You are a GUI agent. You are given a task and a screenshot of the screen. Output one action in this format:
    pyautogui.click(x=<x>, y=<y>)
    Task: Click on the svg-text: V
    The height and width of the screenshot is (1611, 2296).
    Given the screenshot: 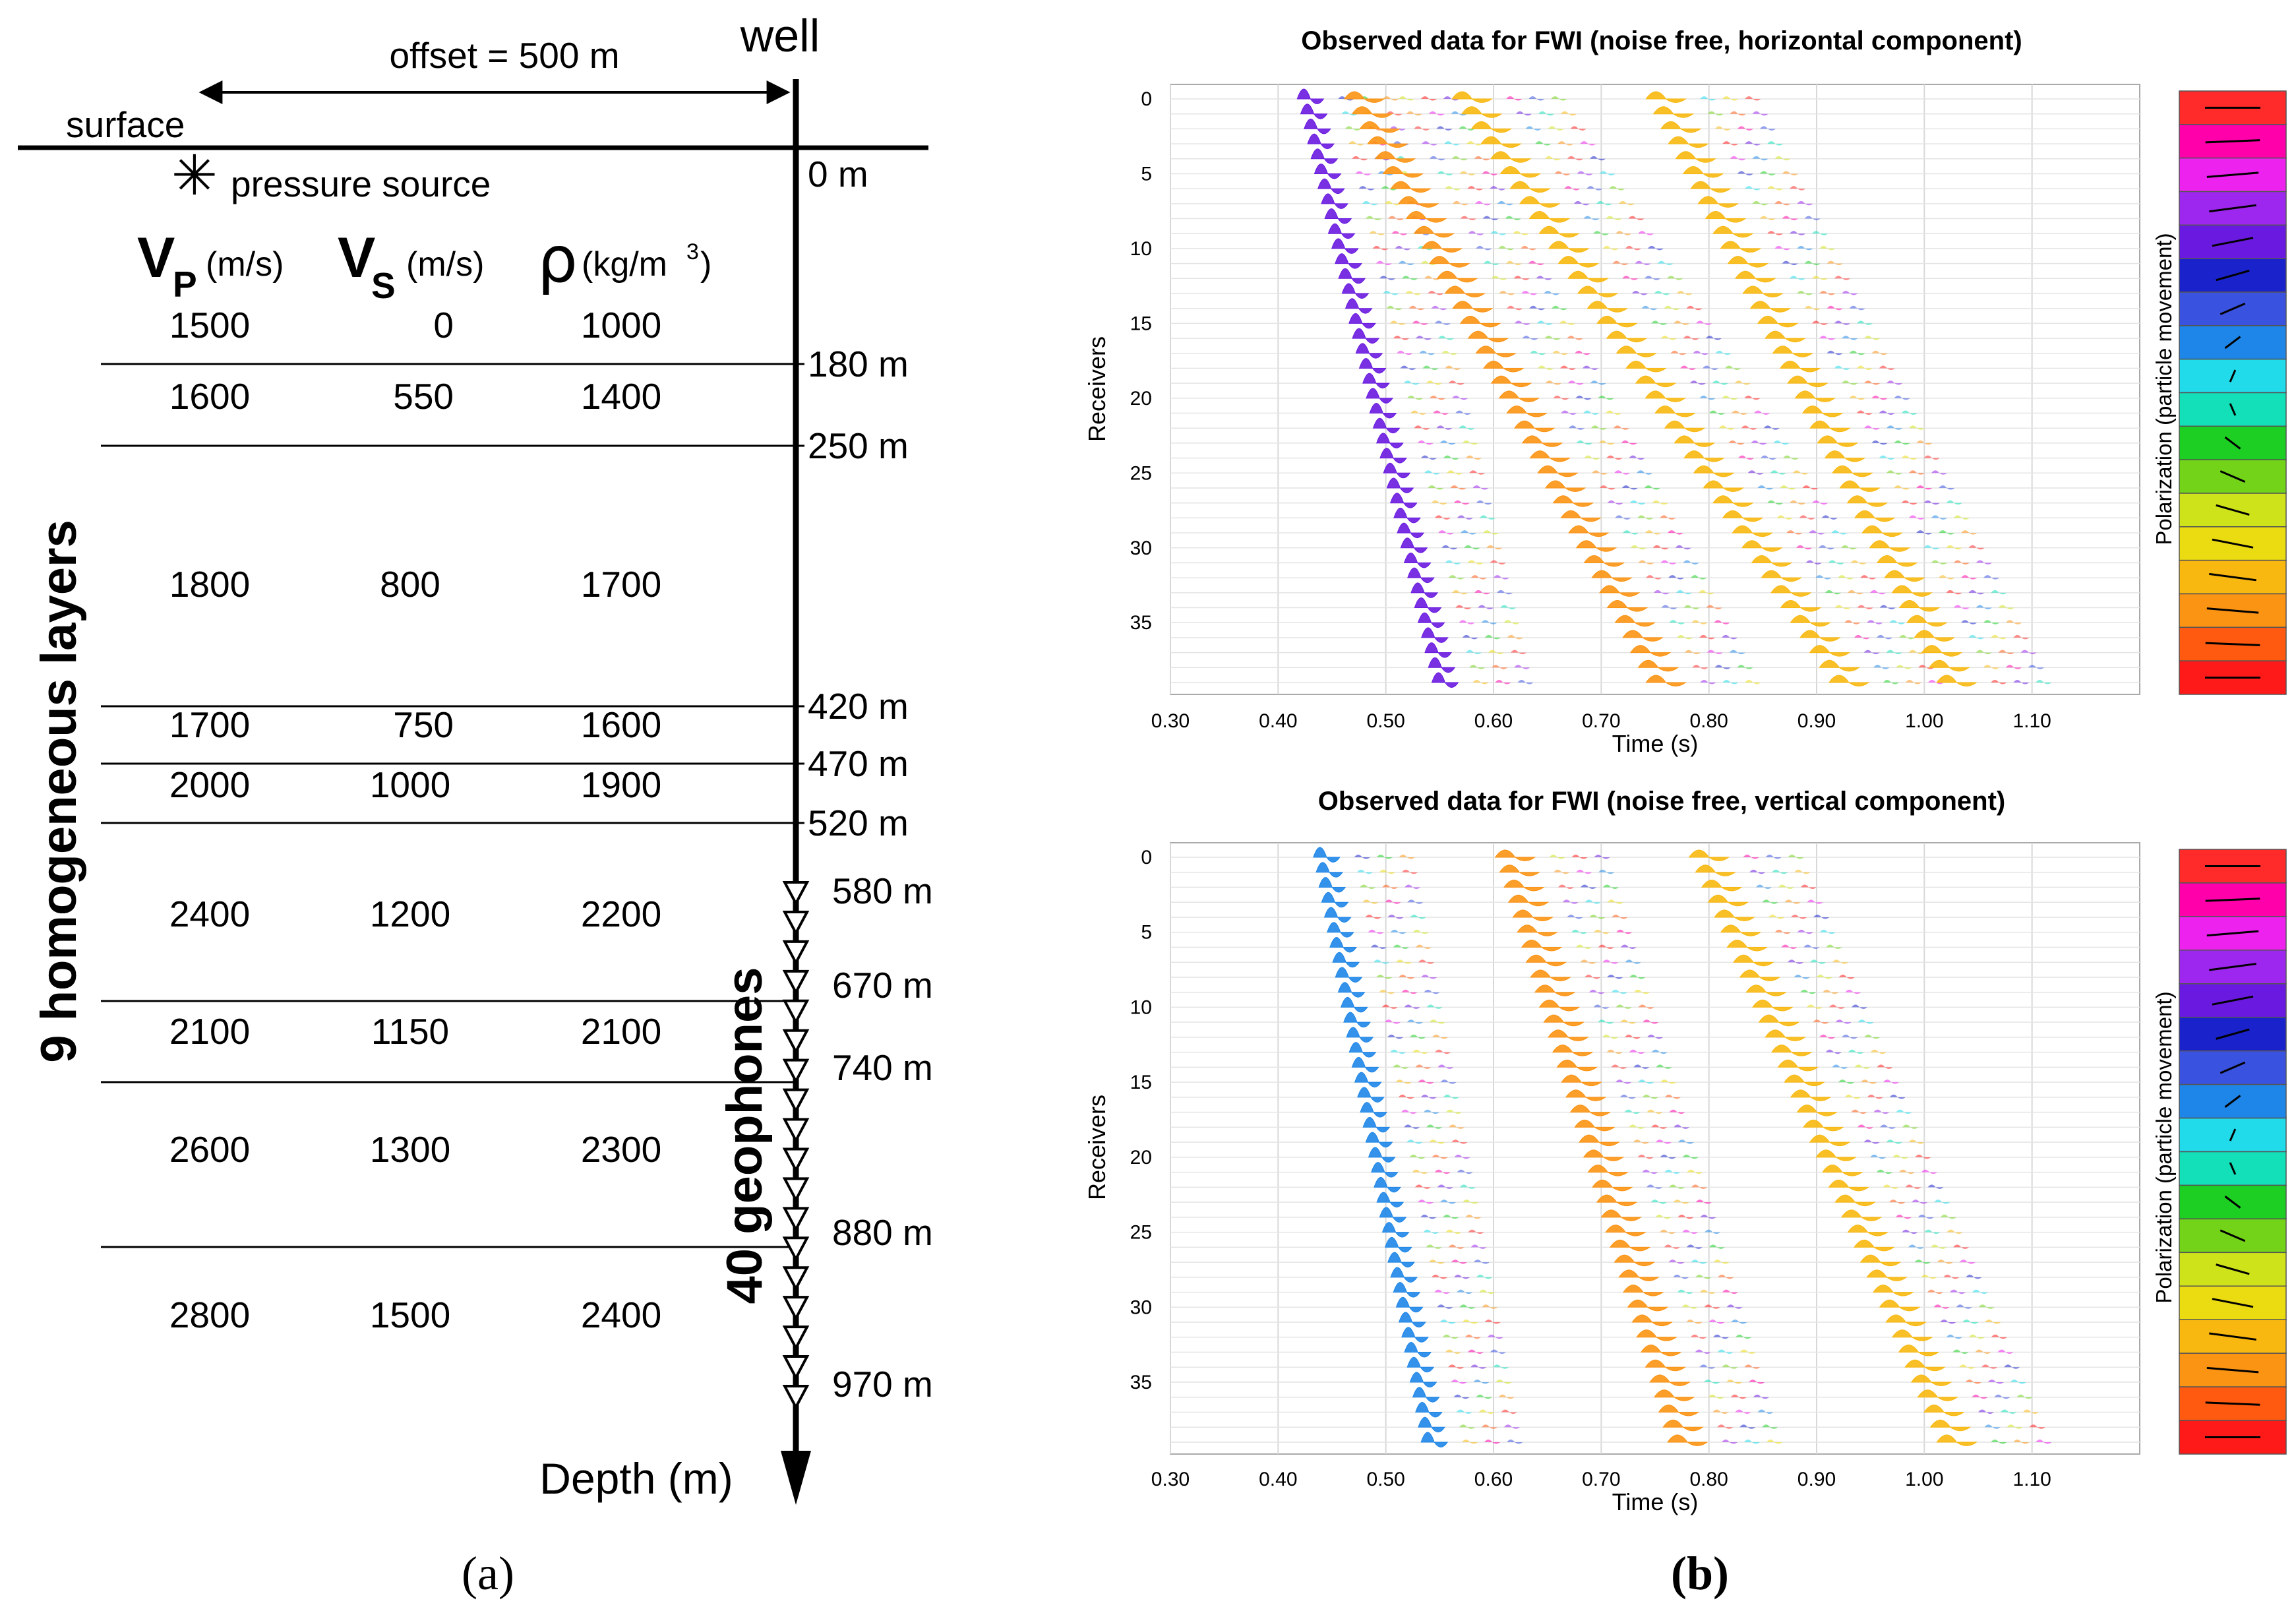 What is the action you would take?
    pyautogui.click(x=356, y=257)
    